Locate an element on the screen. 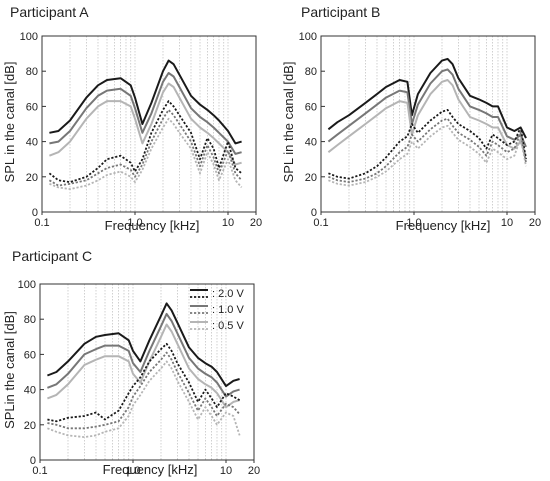 Image resolution: width=550 pixels, height=481 pixels. y-axis-label: SPLin the canal [dB] is located at coordinates (9, 370).